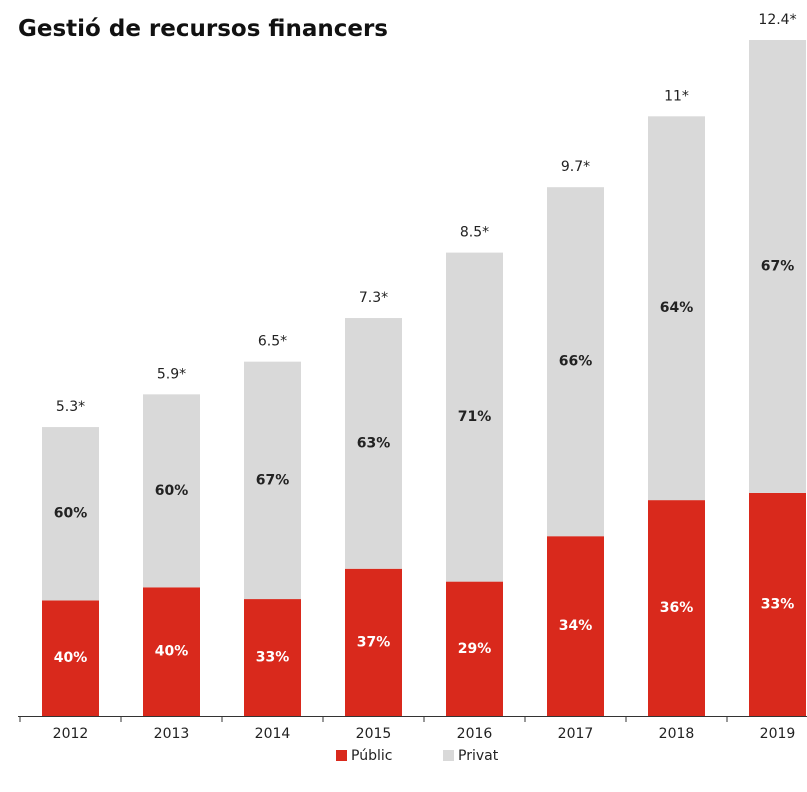  Describe the element at coordinates (70, 407) in the screenshot. I see `total-label: 5.3*` at that location.